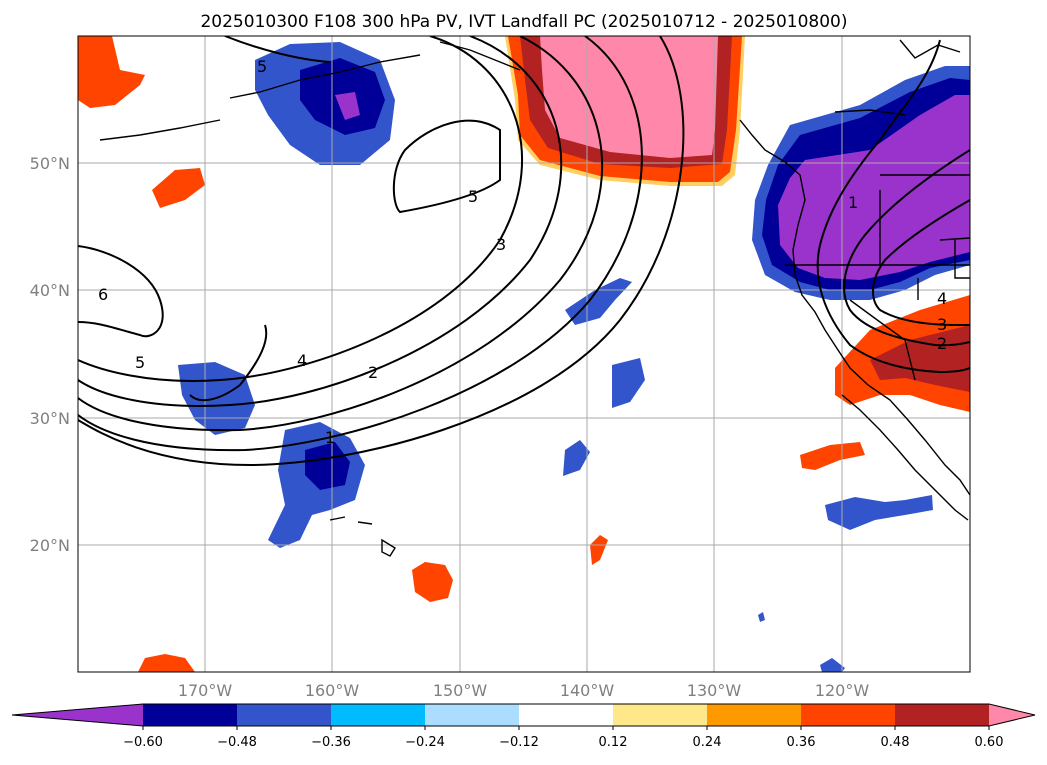  I want to click on colorbar-tick-label: −0.48, so click(237, 742).